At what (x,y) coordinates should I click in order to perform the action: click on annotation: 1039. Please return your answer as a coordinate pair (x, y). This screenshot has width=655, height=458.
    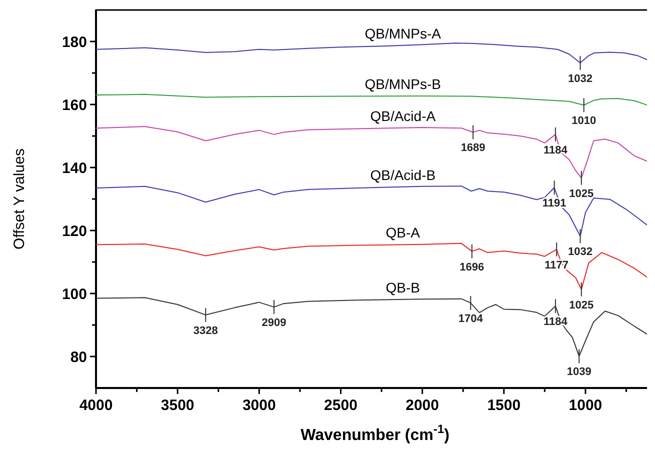
    Looking at the image, I should click on (579, 372).